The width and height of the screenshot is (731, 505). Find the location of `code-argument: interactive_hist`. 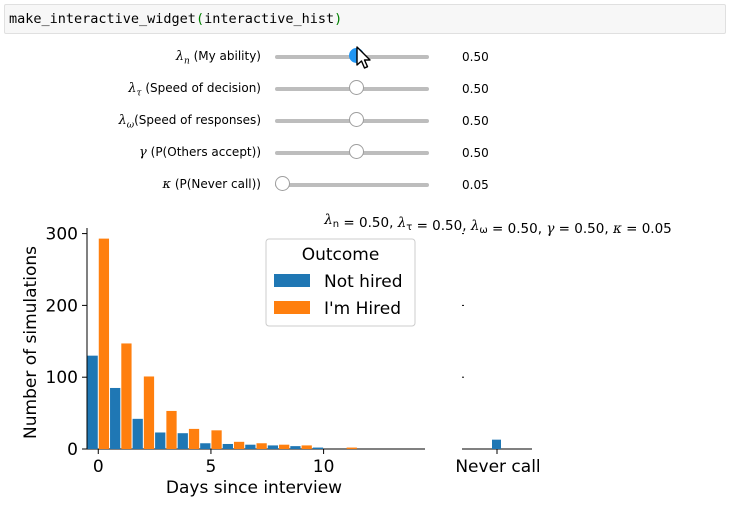

code-argument: interactive_hist is located at coordinates (269, 19).